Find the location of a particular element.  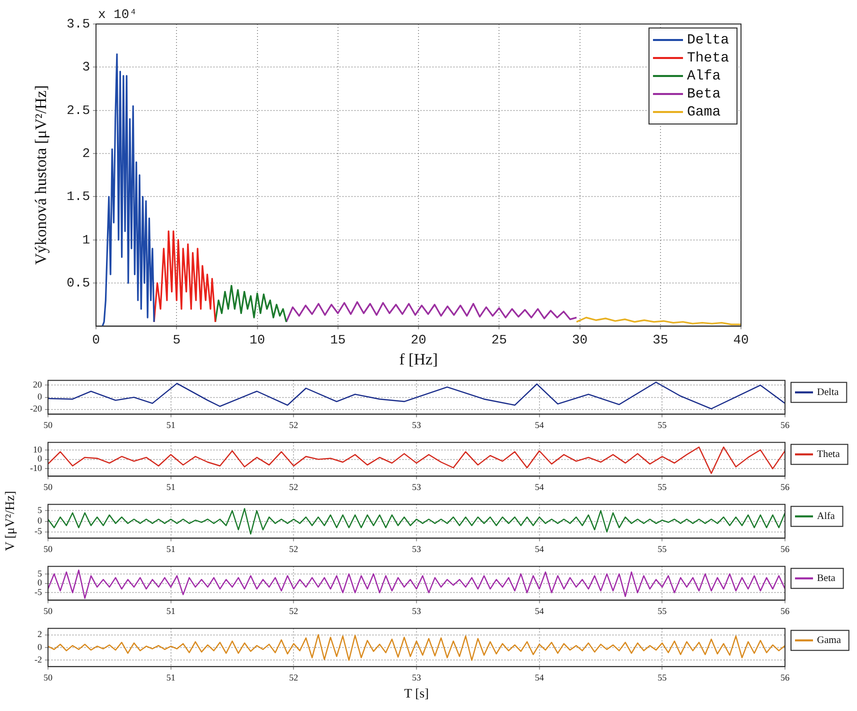

y-axis-title: V [μV²/Hz] is located at coordinates (10, 521).